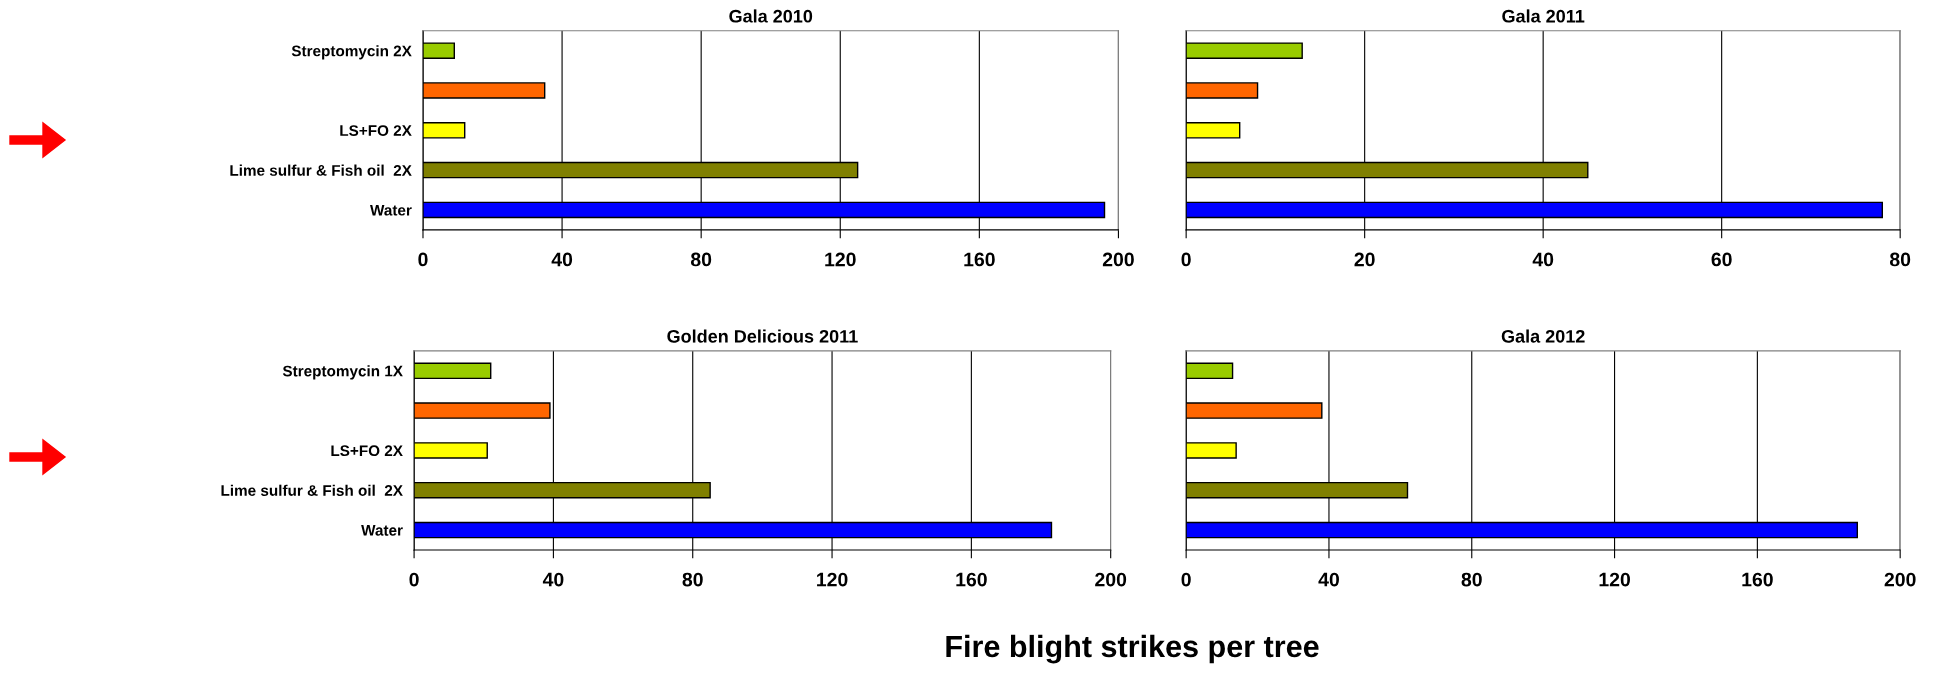 Image resolution: width=1935 pixels, height=684 pixels. Describe the element at coordinates (771, 16) in the screenshot. I see `chart-title: Gala 2010` at that location.